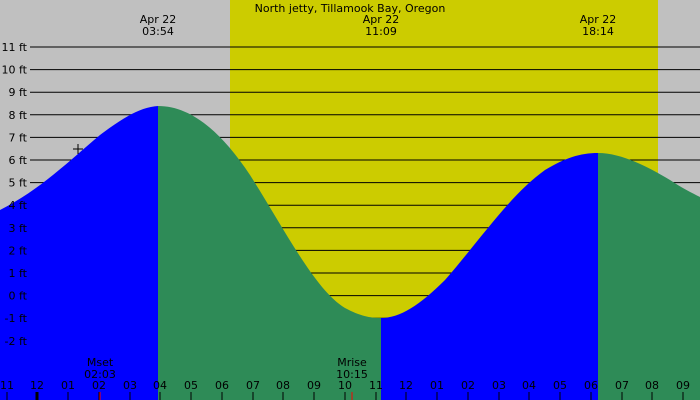 The height and width of the screenshot is (400, 700). I want to click on peak-headers: Apr 22 03:54 Apr 22 11:09 Apr 22 18:14, so click(378, 25).